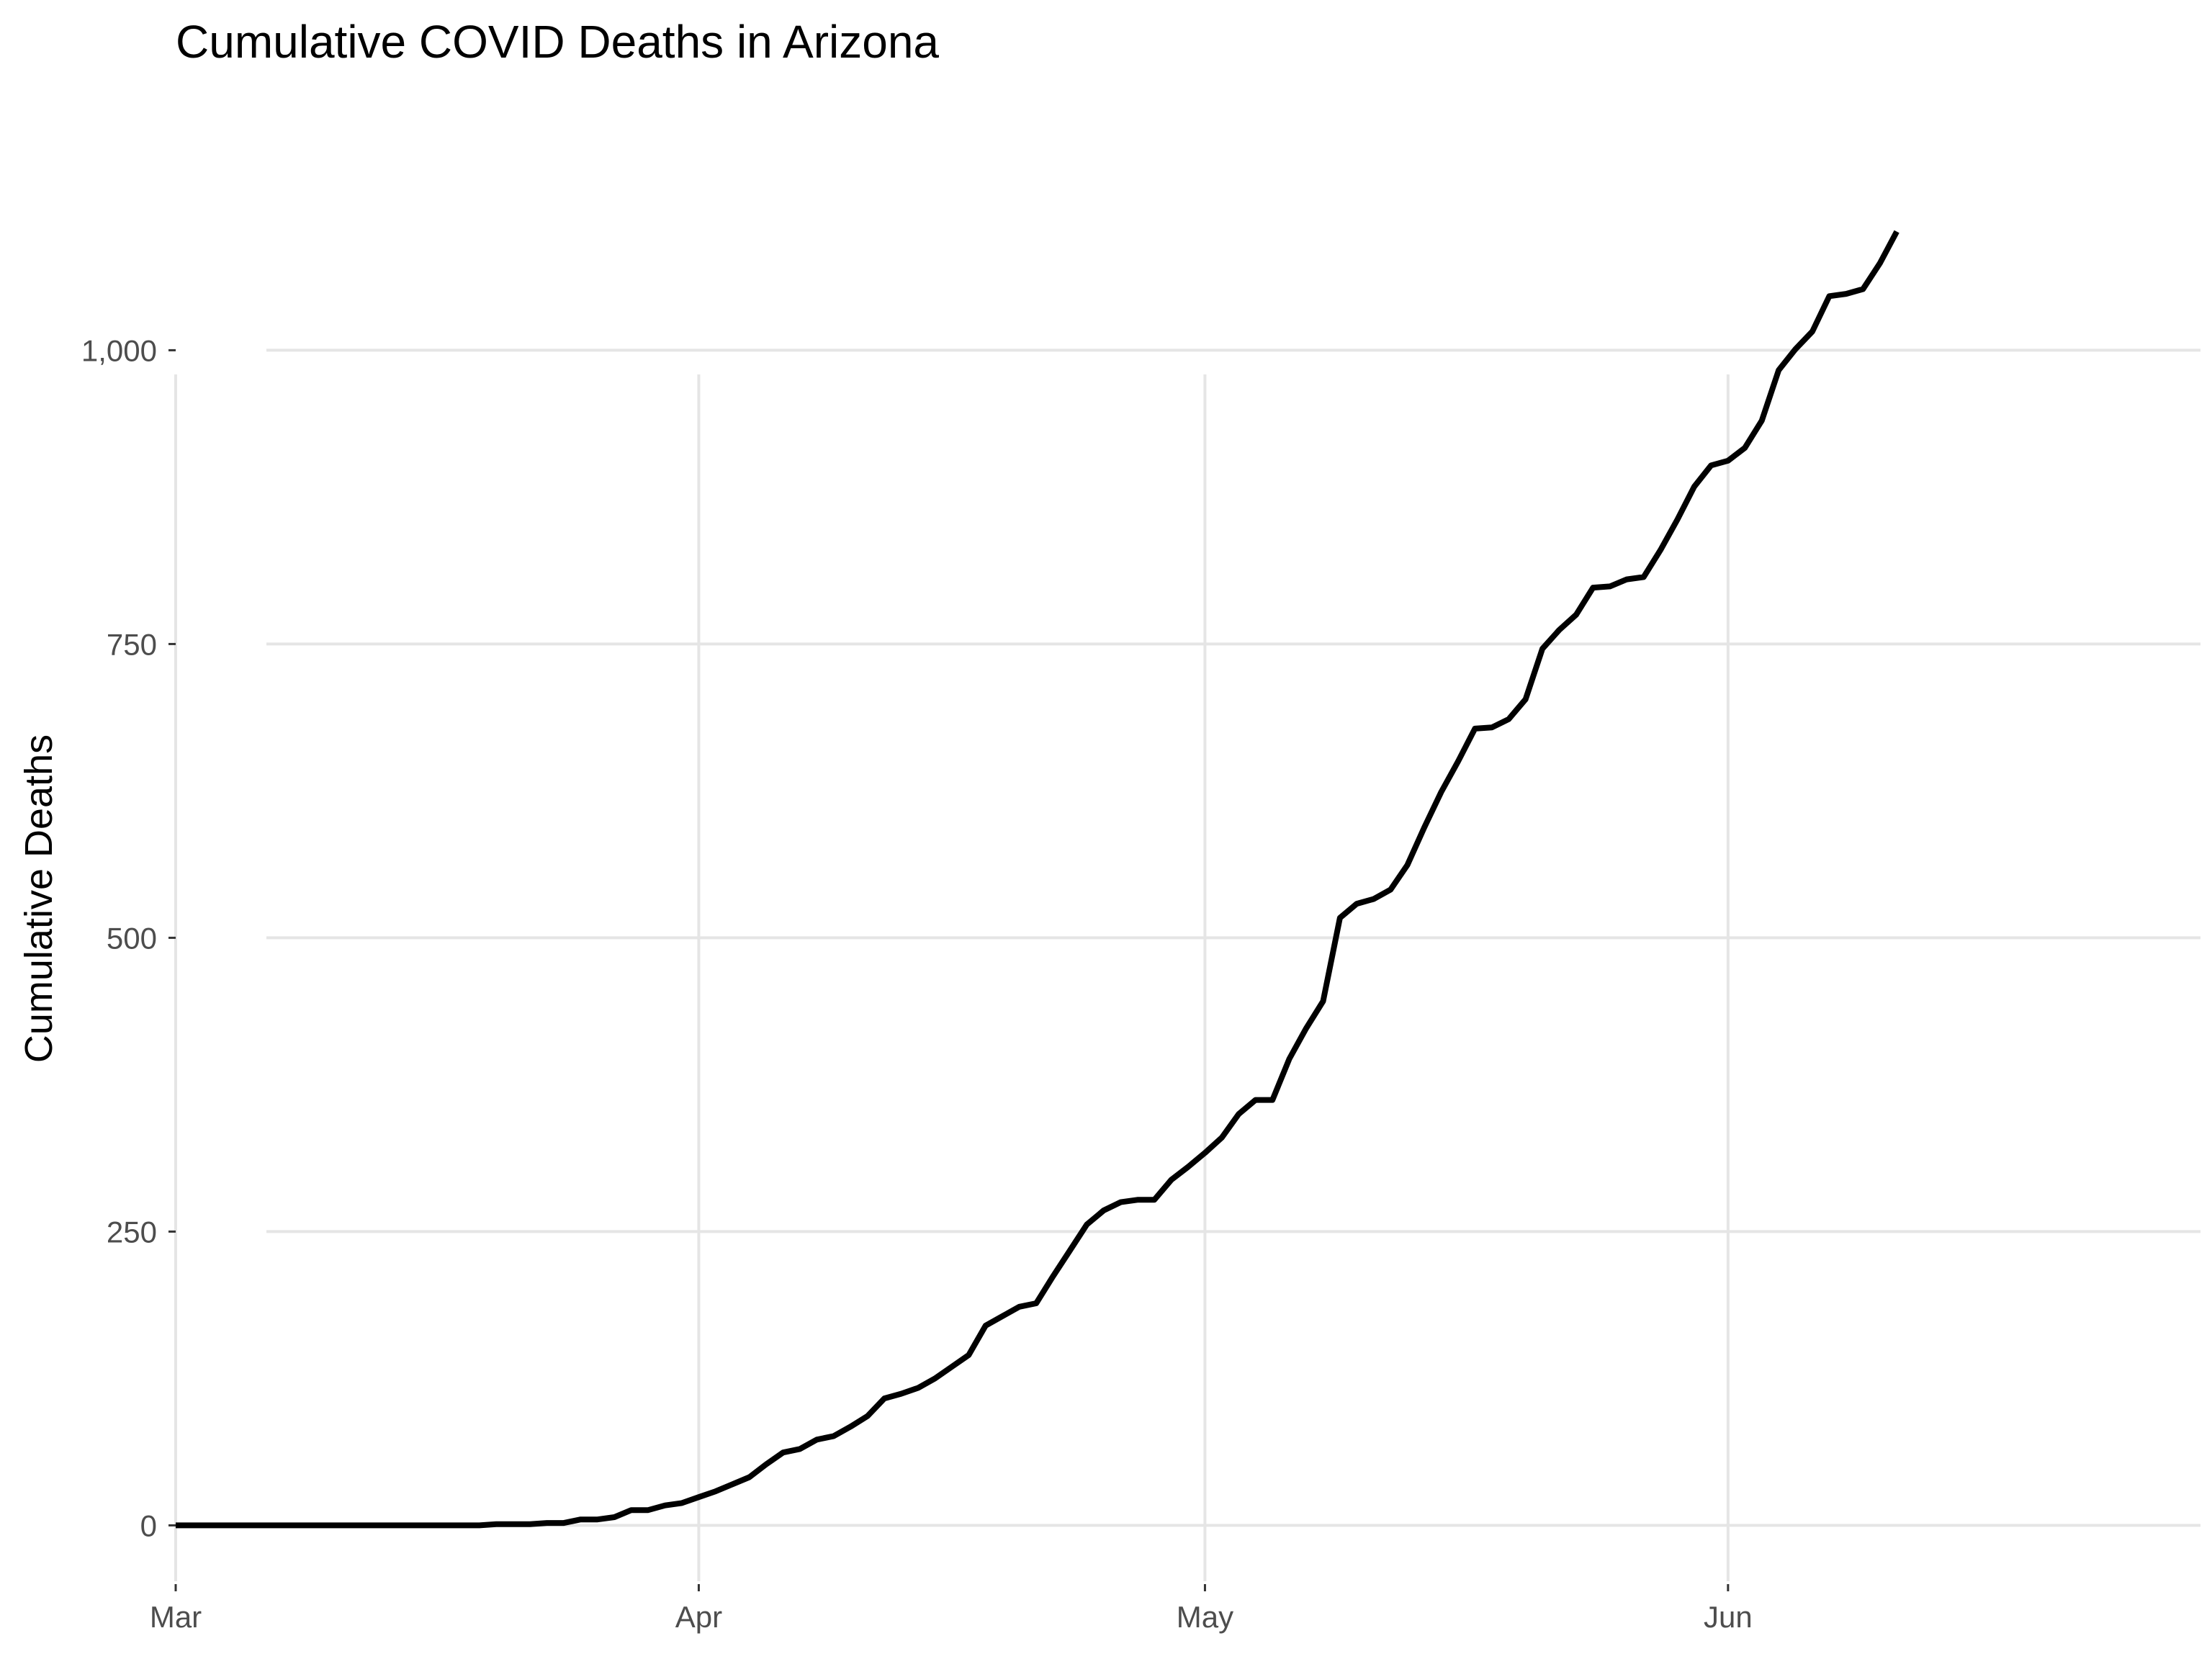 The height and width of the screenshot is (1659, 2212). I want to click on y-axis-label: Cumulative Deaths, so click(38, 899).